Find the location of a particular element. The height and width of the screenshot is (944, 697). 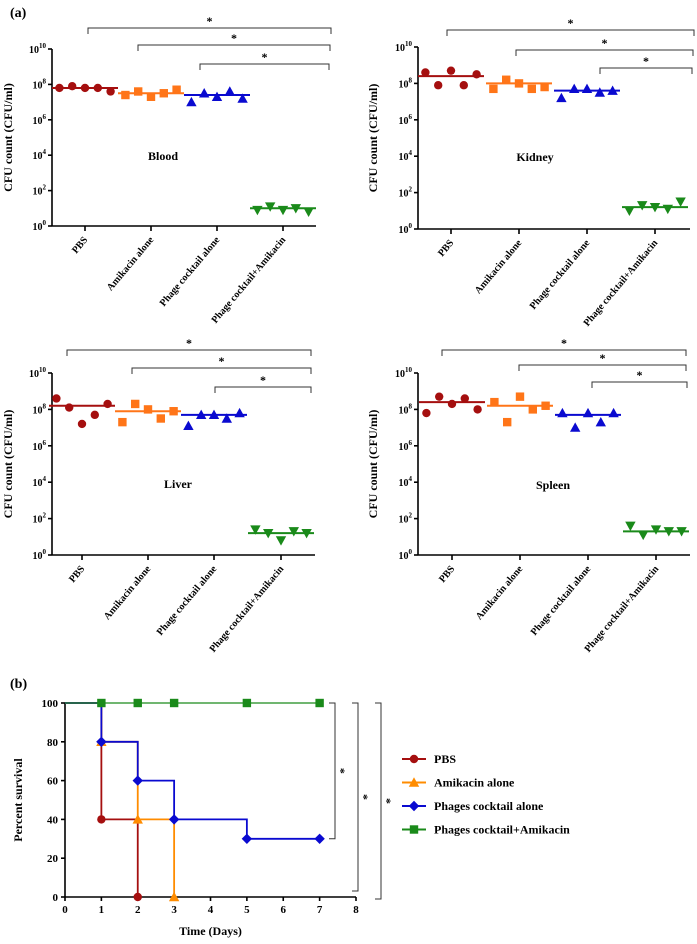

y-tick-label: 10⁴ is located at coordinates (406, 482).